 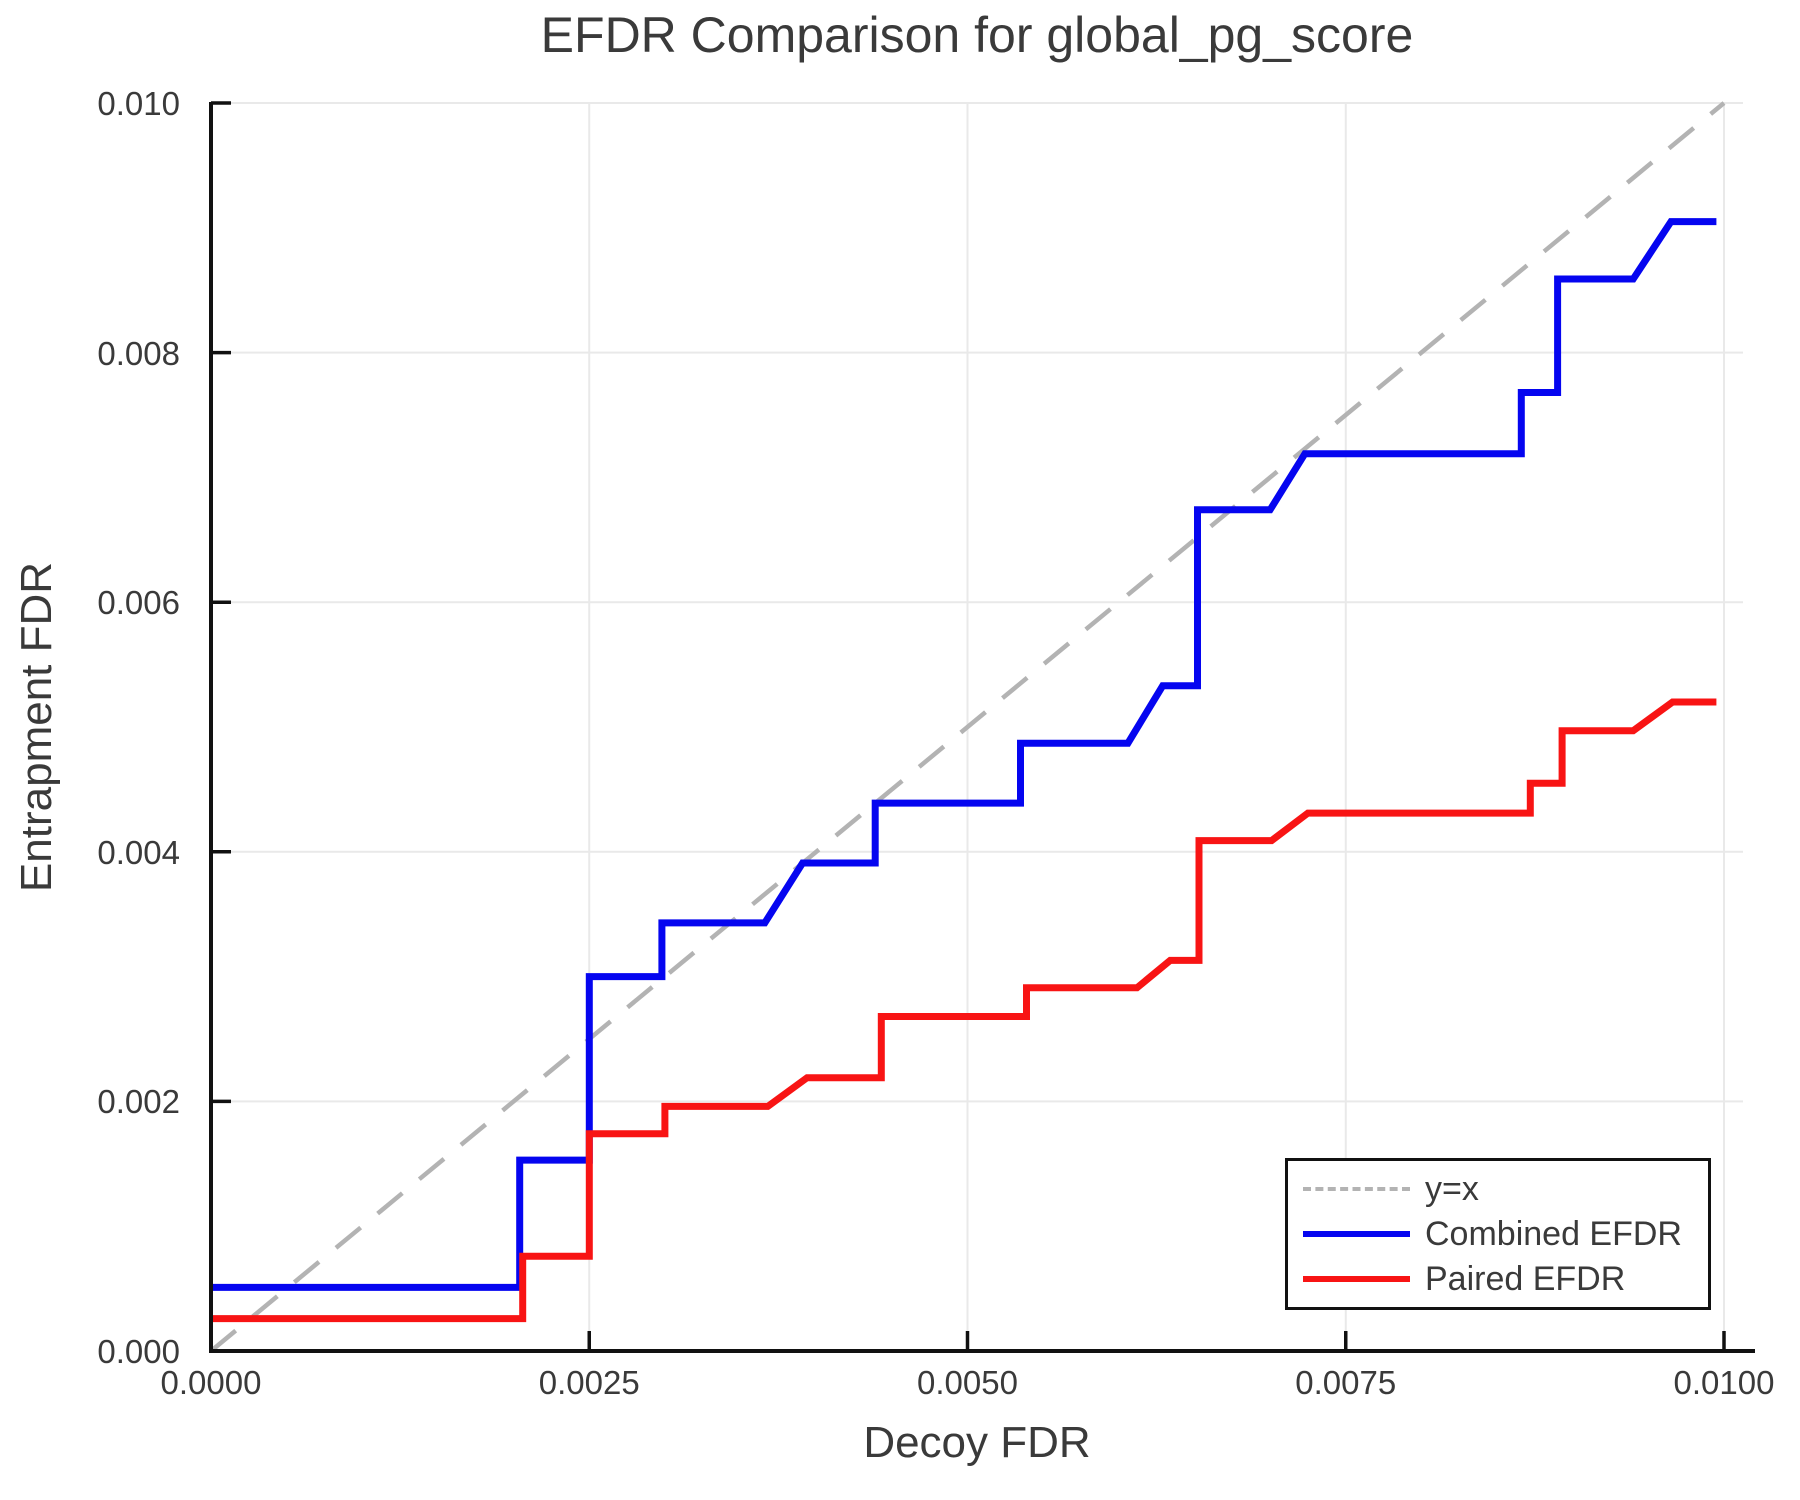 I want to click on y-tick-label: 0.006, so click(x=138, y=603).